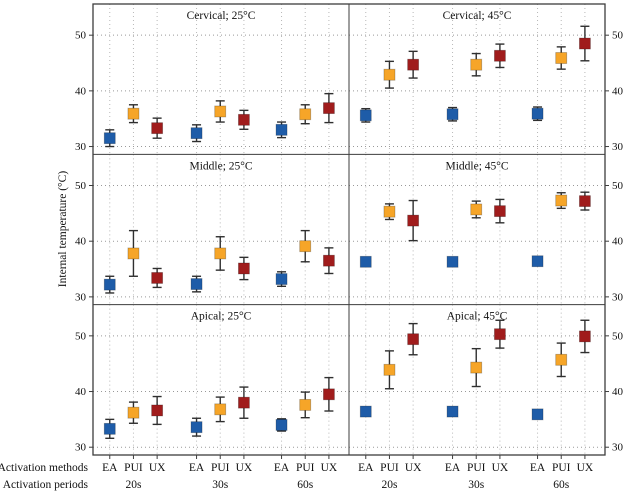  Describe the element at coordinates (81, 91) in the screenshot. I see `y-tick-label-left: 40` at that location.